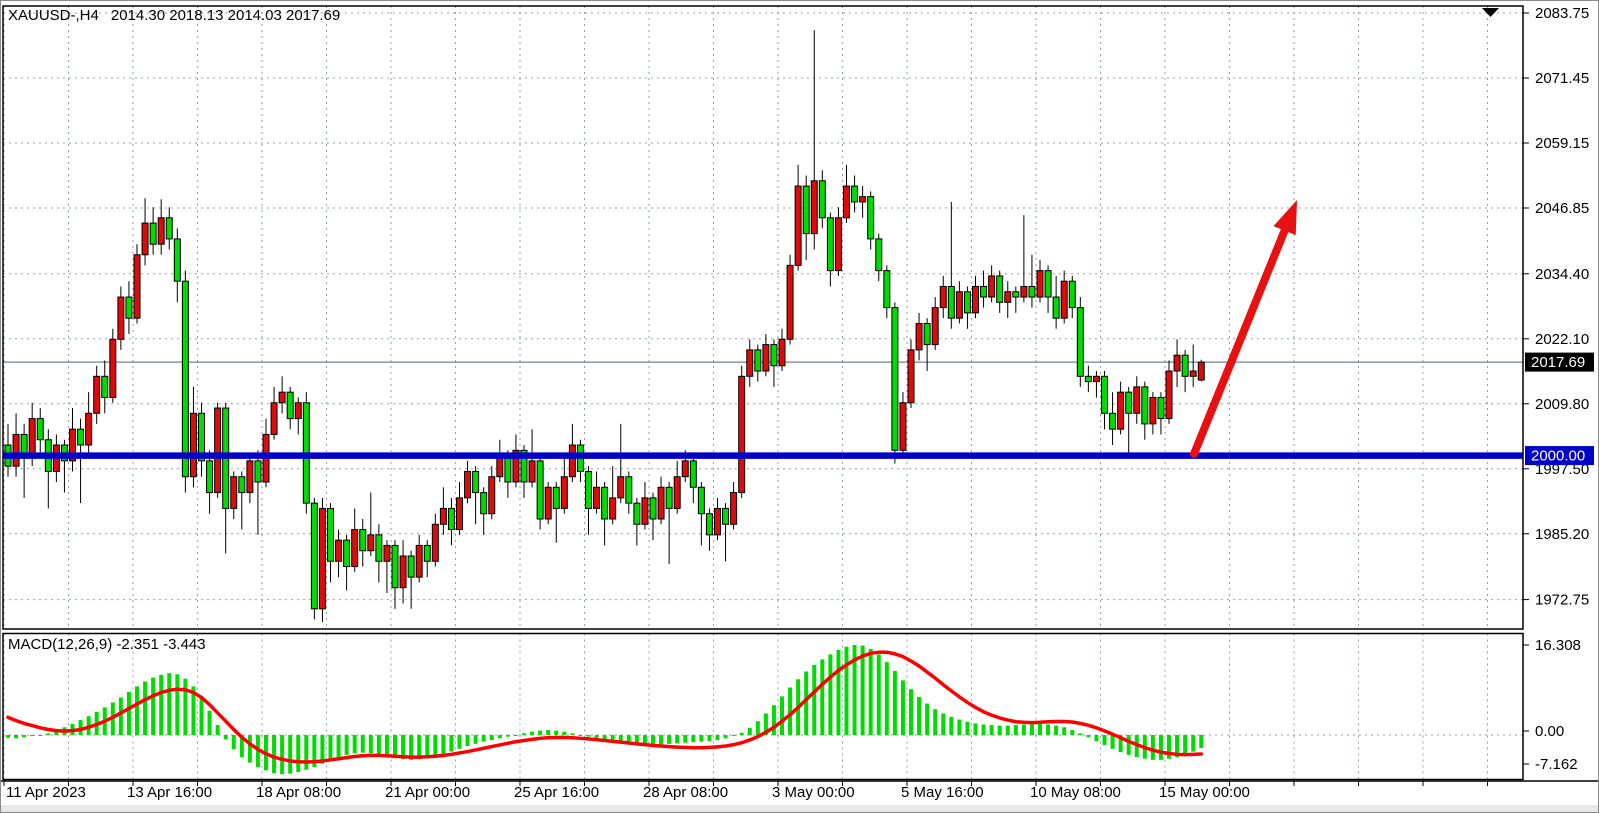 The image size is (1599, 813). I want to click on price-axis-label: 2009.80, so click(1562, 404).